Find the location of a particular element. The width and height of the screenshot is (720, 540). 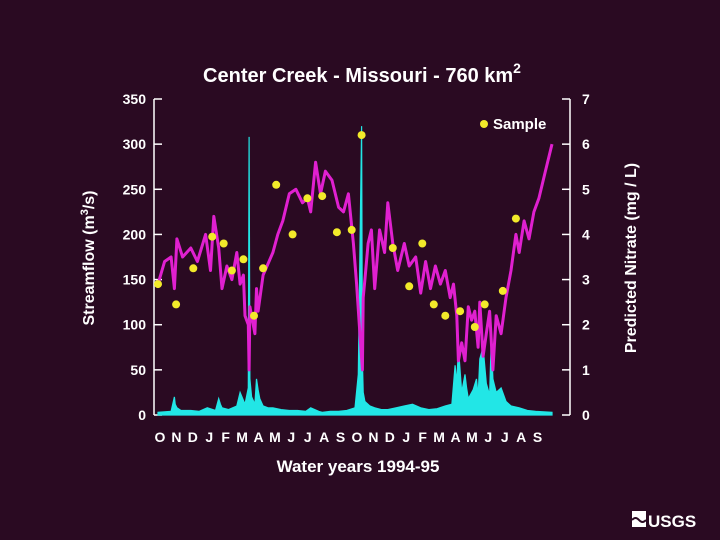

left-tick-label: 350 is located at coordinates (135, 99).